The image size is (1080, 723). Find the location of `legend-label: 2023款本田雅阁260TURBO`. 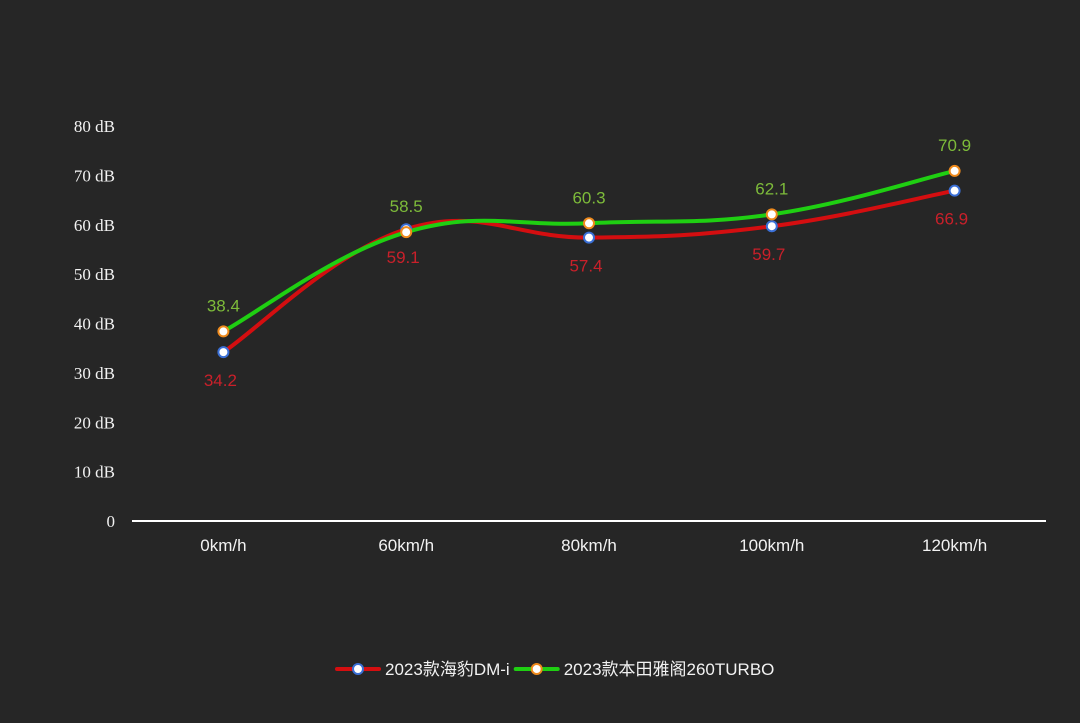

legend-label: 2023款本田雅阁260TURBO is located at coordinates (669, 669).